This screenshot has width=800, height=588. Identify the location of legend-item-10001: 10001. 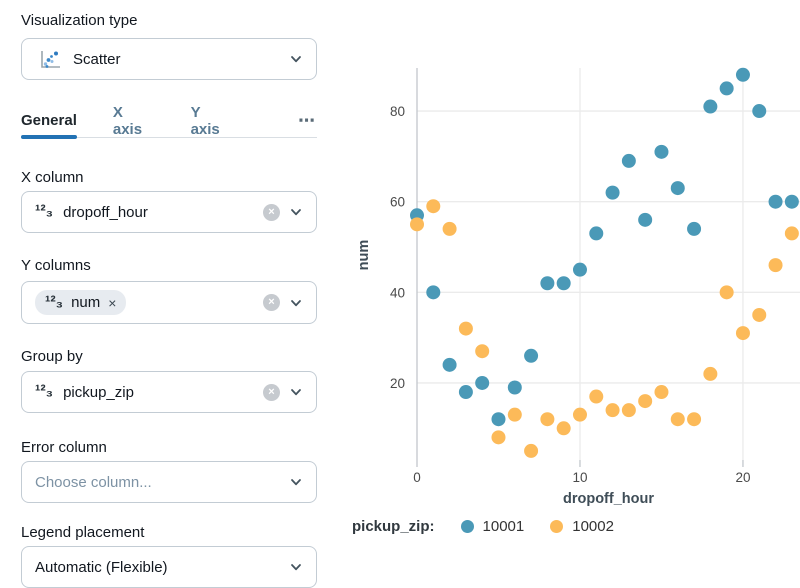
(492, 526).